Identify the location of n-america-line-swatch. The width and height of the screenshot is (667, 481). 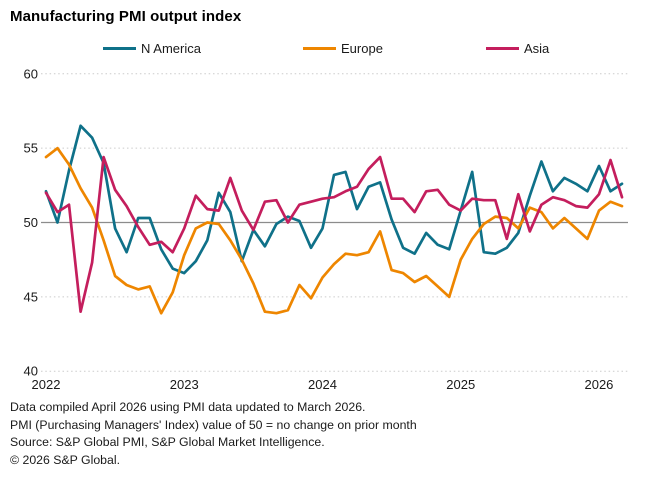
(119, 48).